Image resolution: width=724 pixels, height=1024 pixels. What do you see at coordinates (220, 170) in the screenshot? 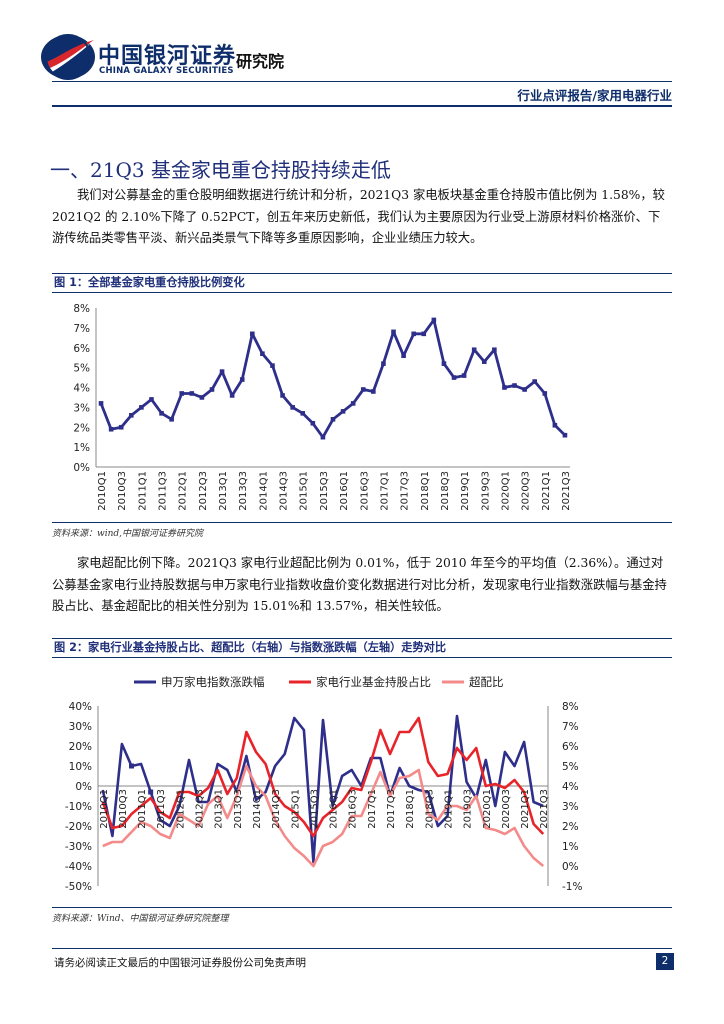
I see `section-title: 一、21Q3 基金家电重仓持股持续走低` at bounding box center [220, 170].